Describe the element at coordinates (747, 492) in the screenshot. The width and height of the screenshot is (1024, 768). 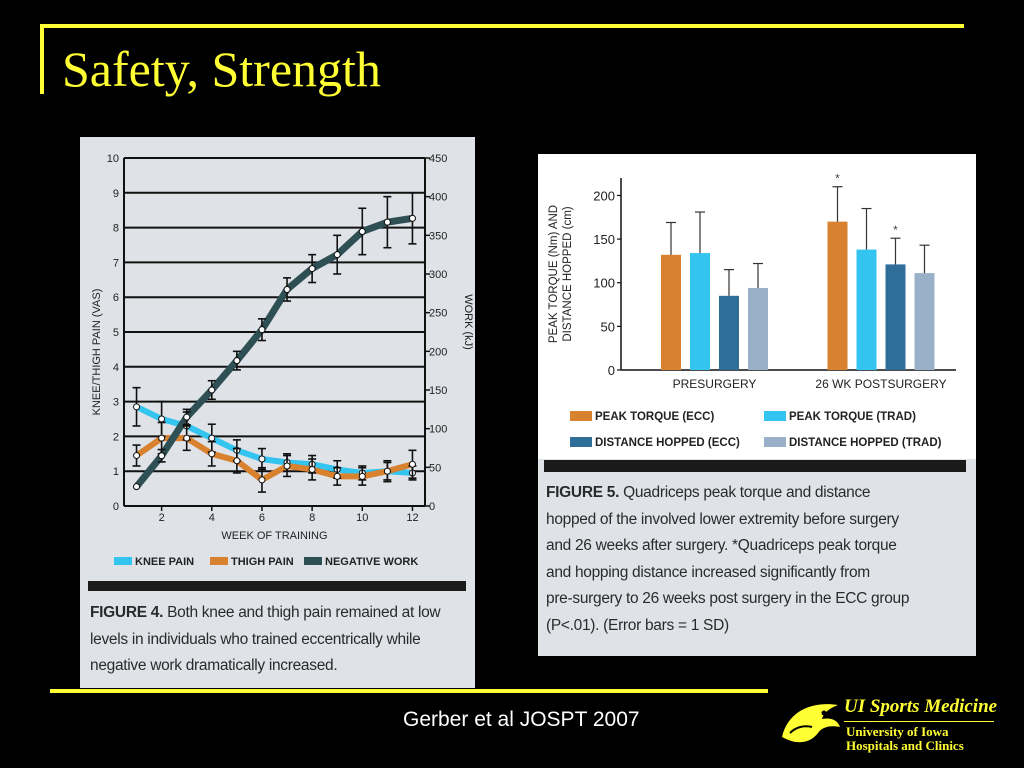
I see `figure5-caption-line: Quadriceps peak torque and distance` at that location.